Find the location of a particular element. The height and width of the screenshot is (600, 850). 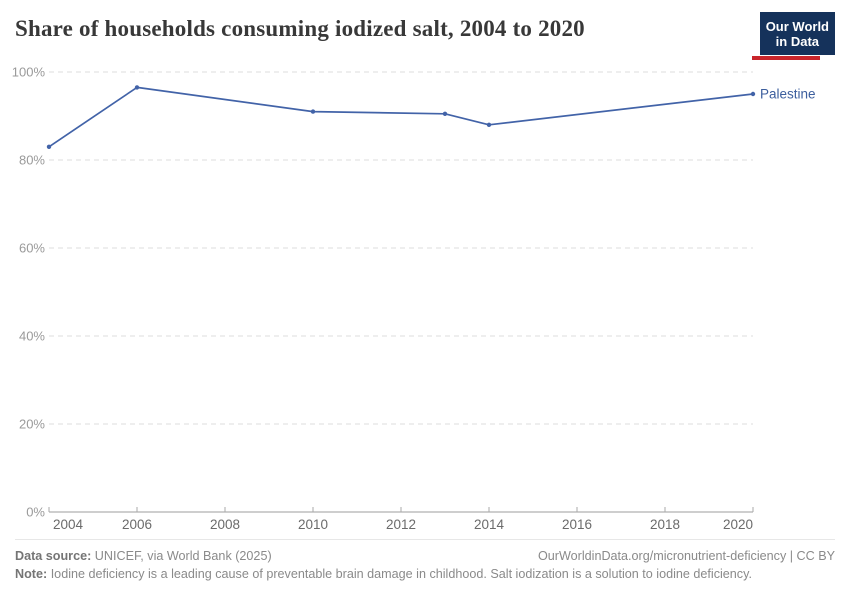

data-point-Palestine-2004 is located at coordinates (49, 146).